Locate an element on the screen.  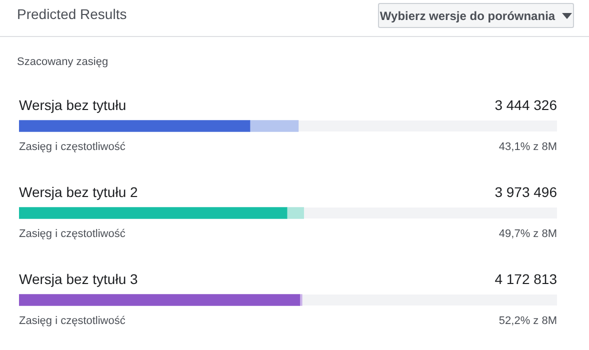
text: Wybierz wersje do porównania is located at coordinates (468, 15).